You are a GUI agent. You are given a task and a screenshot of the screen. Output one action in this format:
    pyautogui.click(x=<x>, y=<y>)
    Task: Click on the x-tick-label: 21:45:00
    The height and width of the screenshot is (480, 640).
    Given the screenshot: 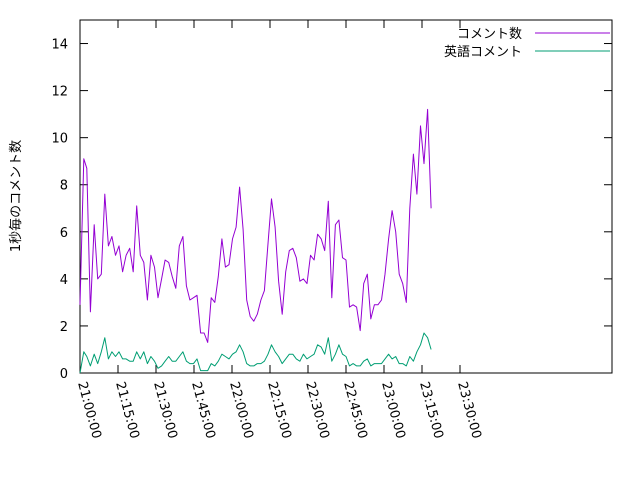 What is the action you would take?
    pyautogui.click(x=203, y=410)
    